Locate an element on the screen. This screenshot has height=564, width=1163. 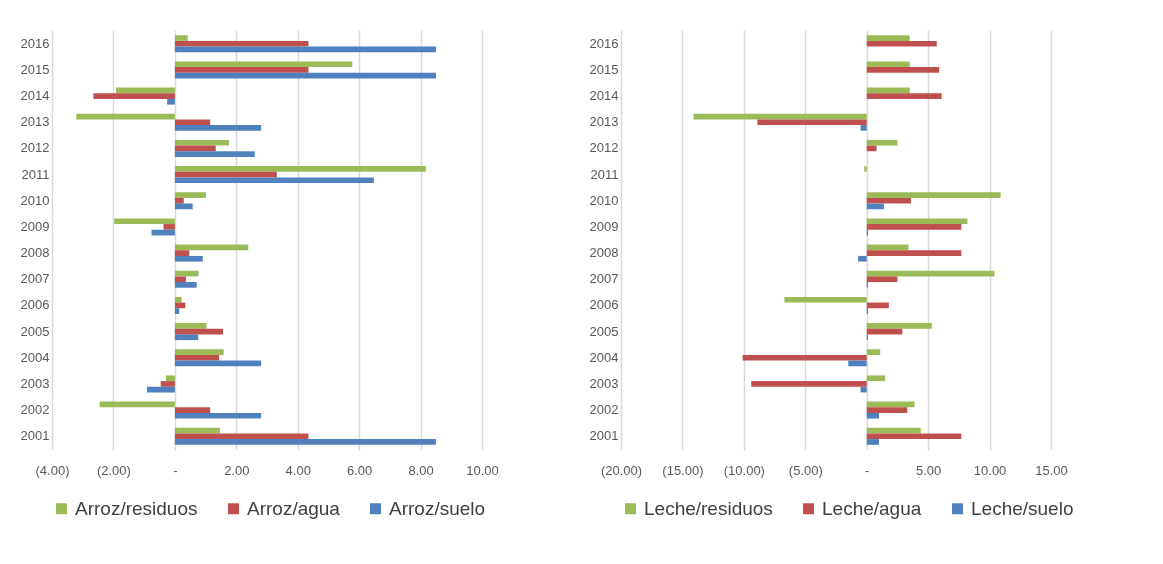
x-tick-label: 8.00 is located at coordinates (421, 470).